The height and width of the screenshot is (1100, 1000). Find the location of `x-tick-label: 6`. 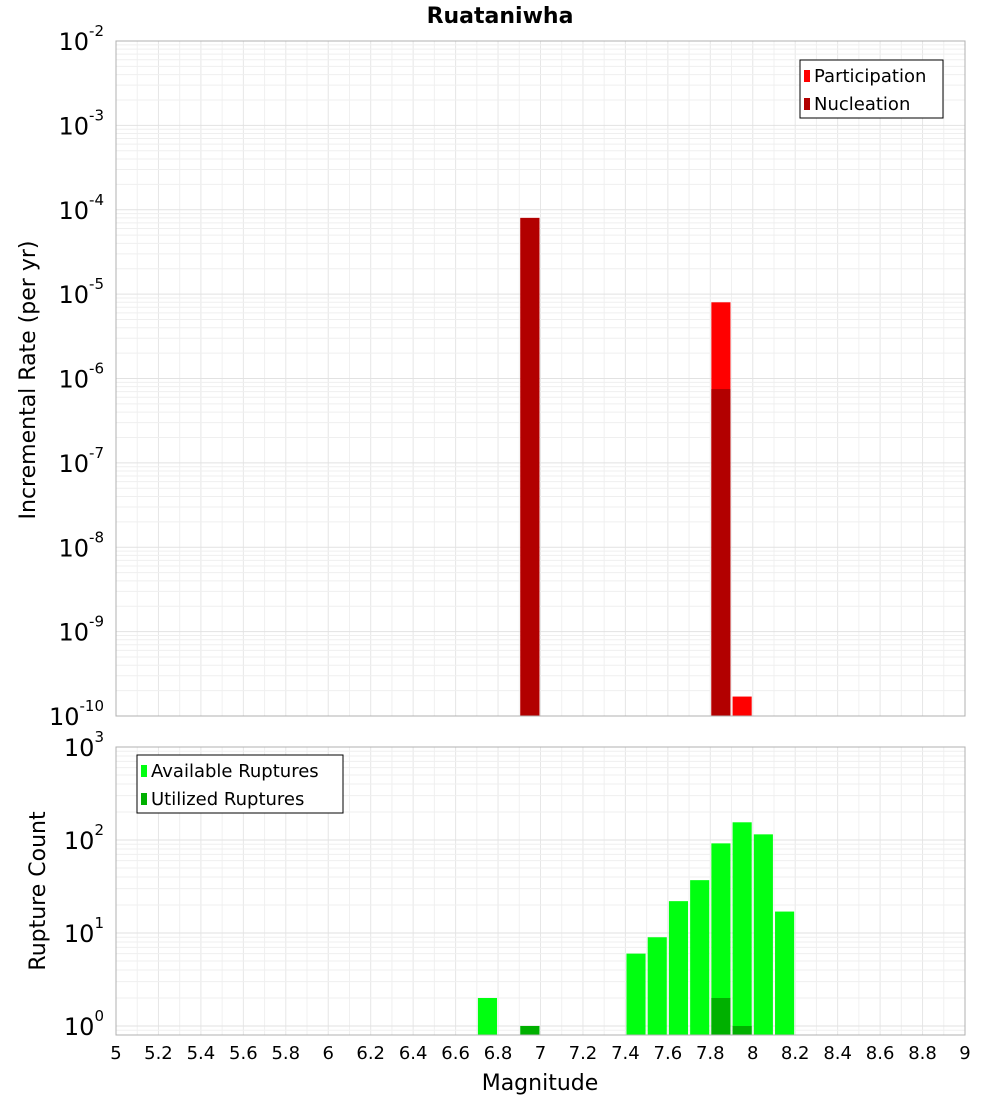

x-tick-label: 6 is located at coordinates (328, 1053).